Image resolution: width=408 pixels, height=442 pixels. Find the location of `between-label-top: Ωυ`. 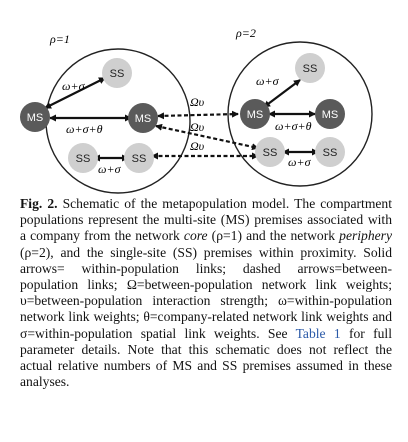

between-label-top: Ωυ is located at coordinates (197, 102).